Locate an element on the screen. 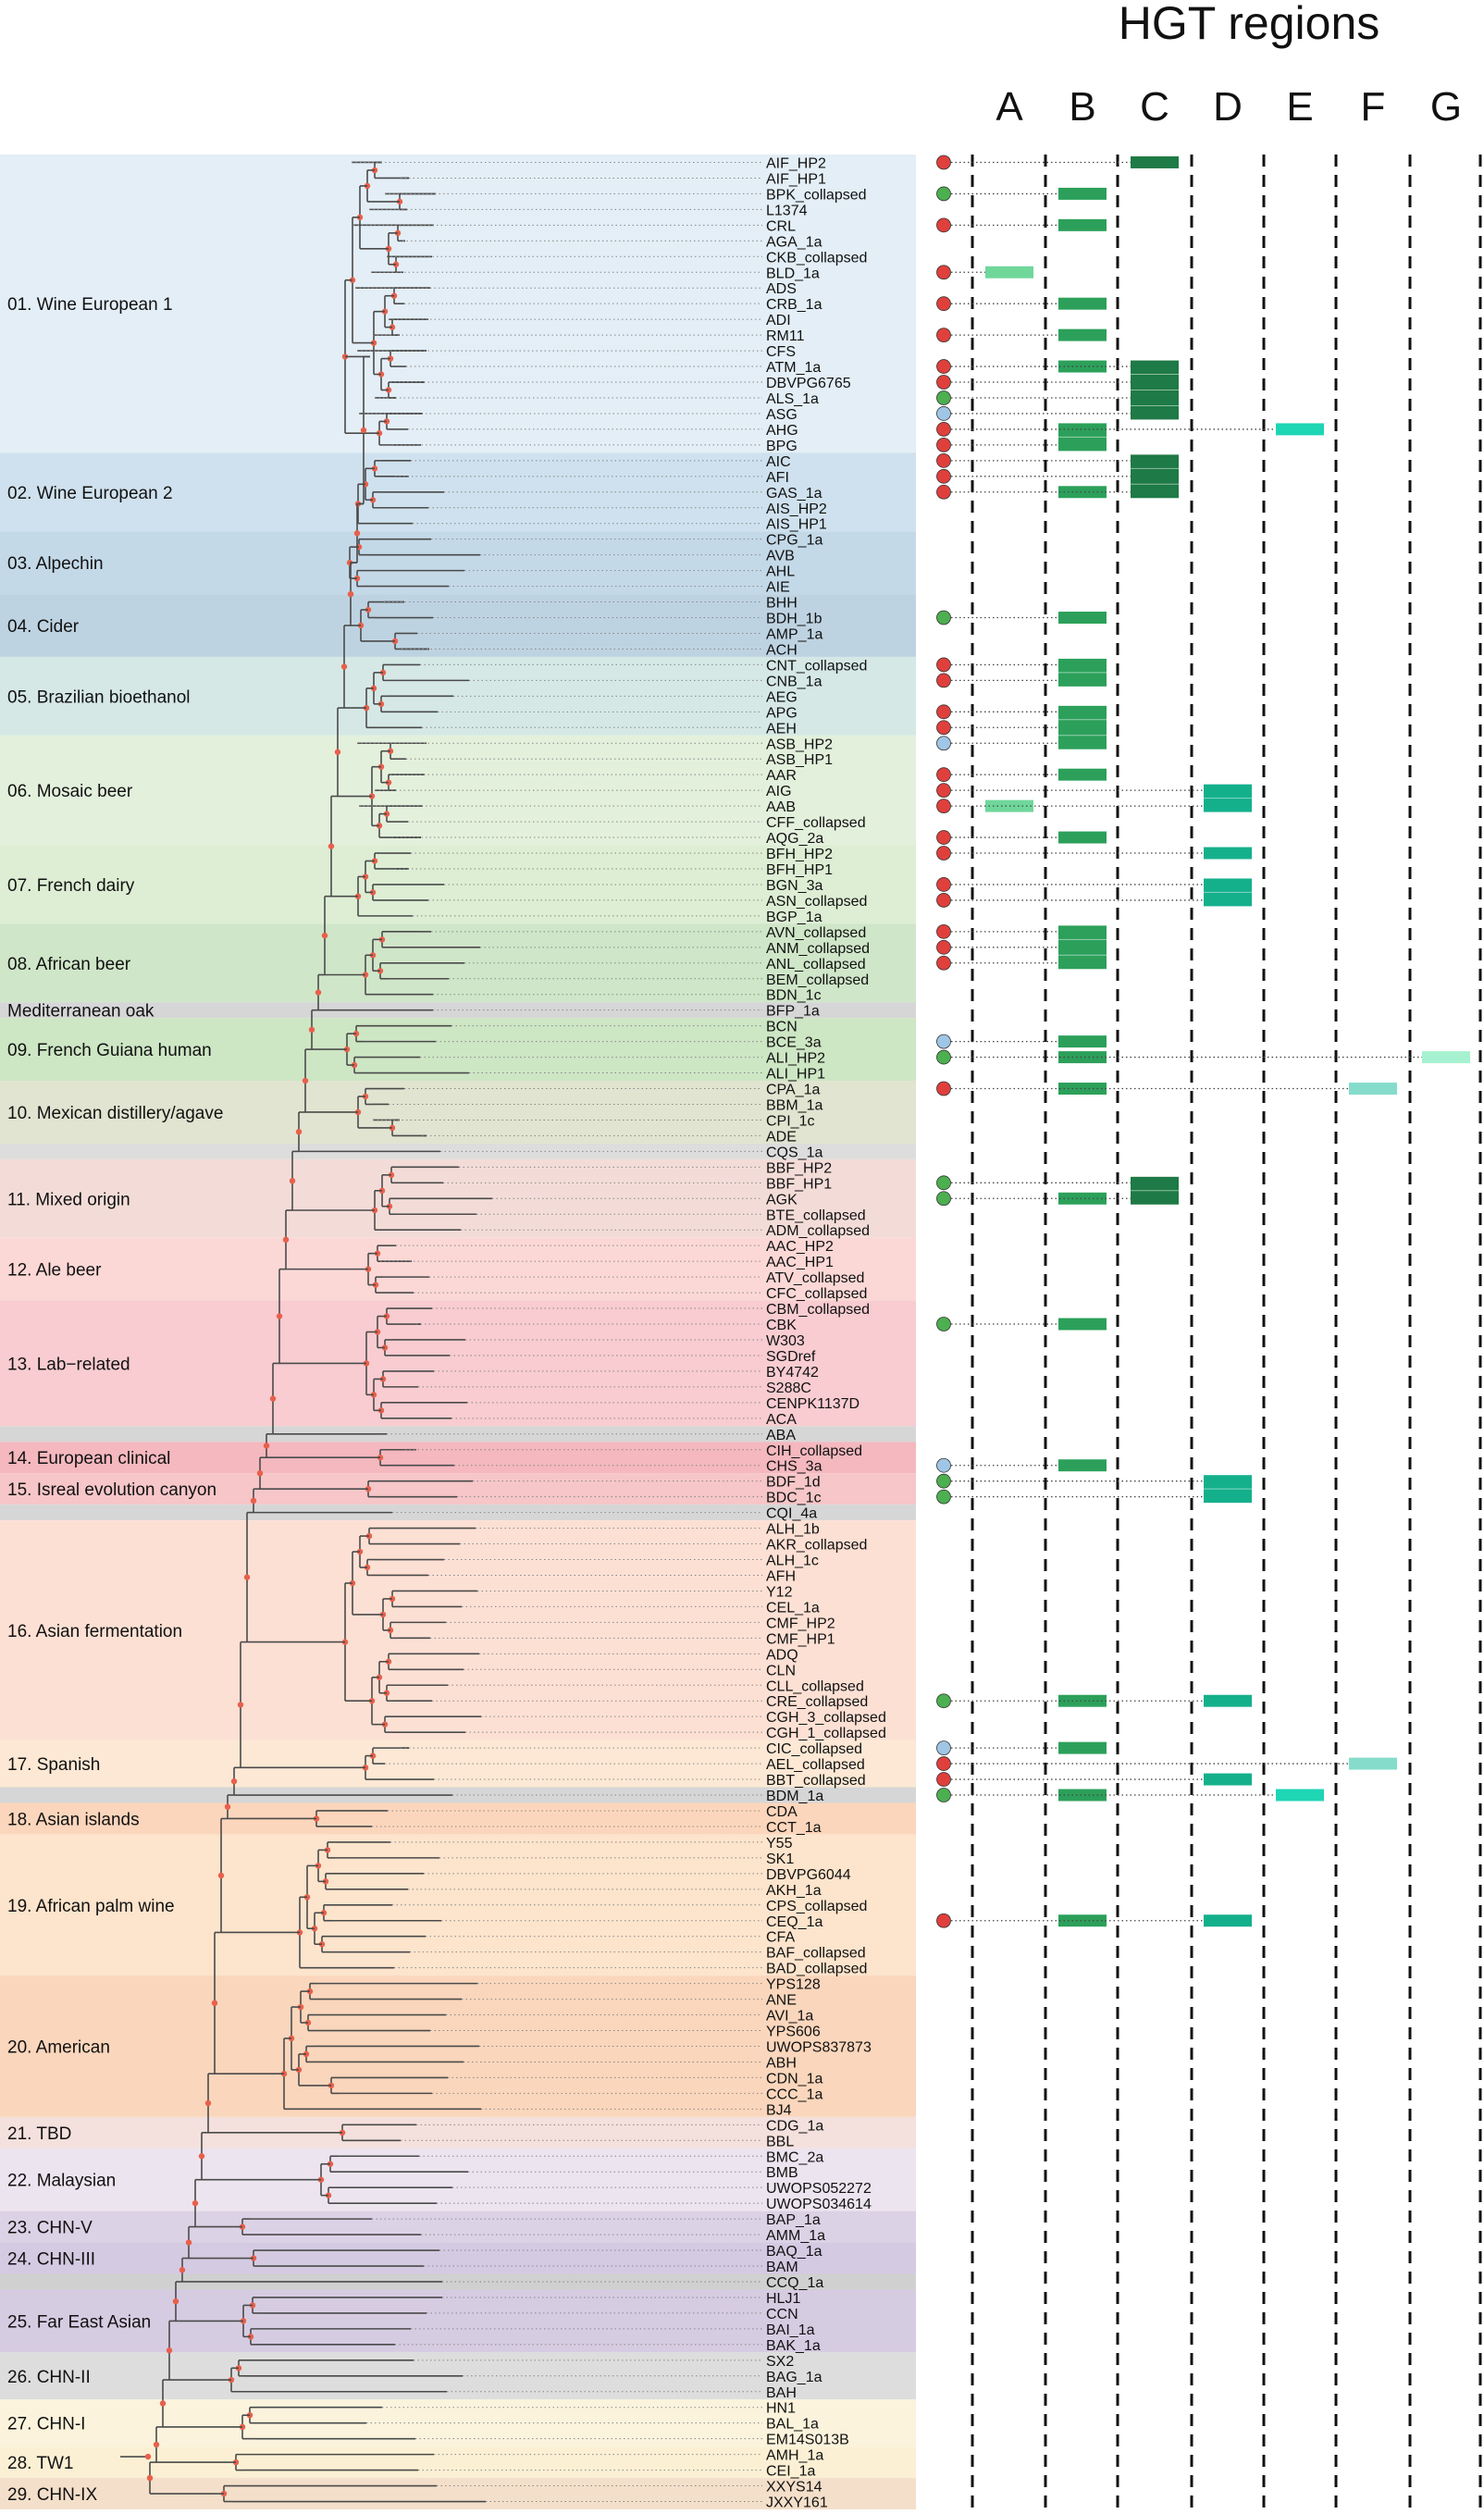 Image resolution: width=1484 pixels, height=2514 pixels. strain-label: HN1 is located at coordinates (781, 2409).